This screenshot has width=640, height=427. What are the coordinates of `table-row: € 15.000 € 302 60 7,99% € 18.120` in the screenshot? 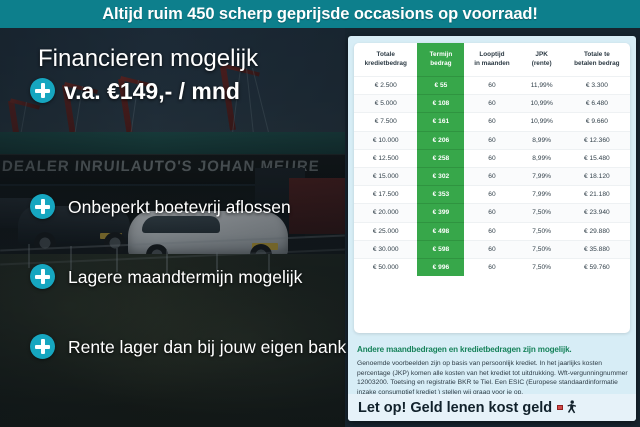 It's located at (492, 176).